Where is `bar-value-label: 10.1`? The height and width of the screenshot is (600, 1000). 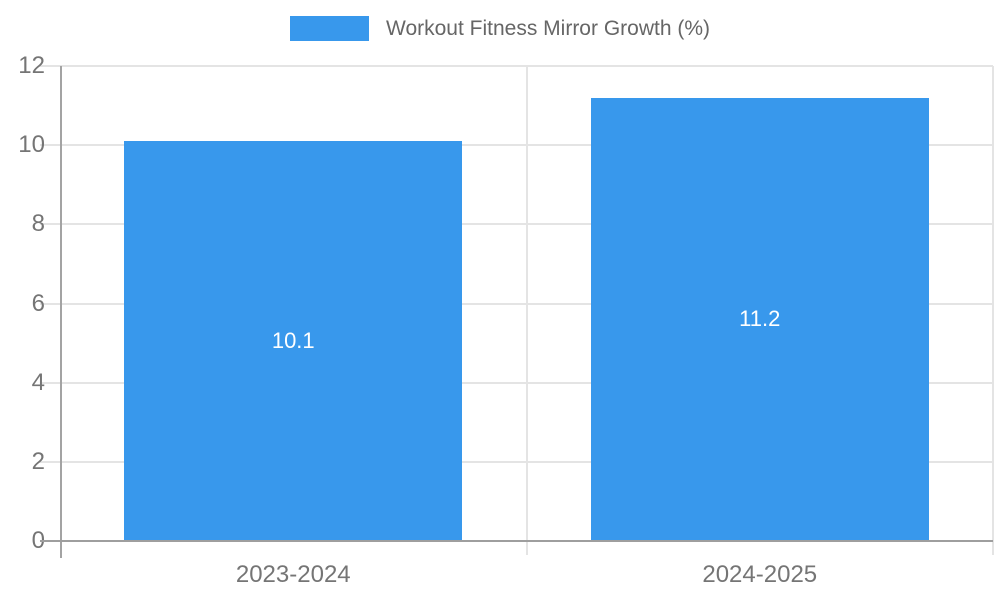
bar-value-label: 10.1 is located at coordinates (293, 341).